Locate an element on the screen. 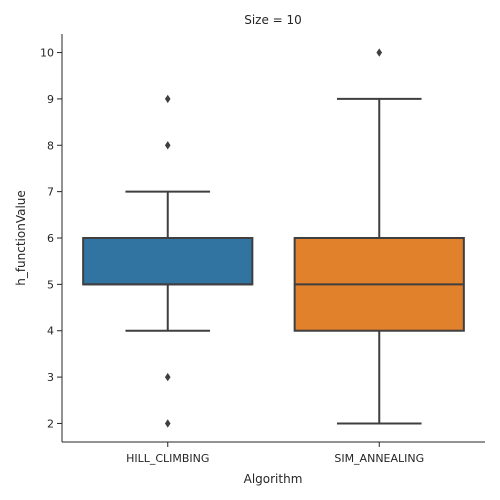 This screenshot has height=500, width=500. y-tick-label: 5 is located at coordinates (50, 284).